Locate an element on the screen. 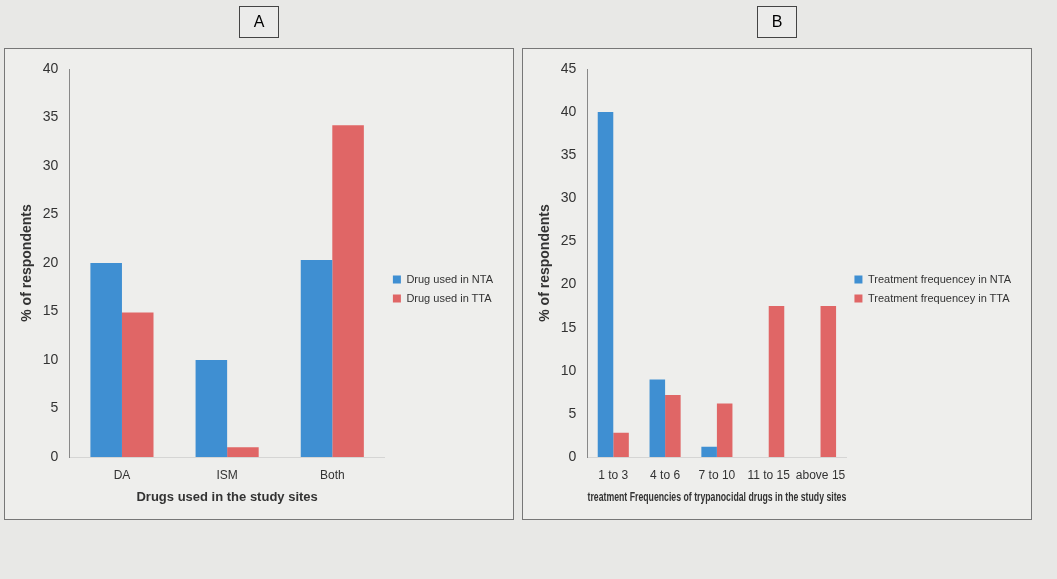 This screenshot has height=579, width=1057. legend-label: Drug used in TTA is located at coordinates (449, 297).